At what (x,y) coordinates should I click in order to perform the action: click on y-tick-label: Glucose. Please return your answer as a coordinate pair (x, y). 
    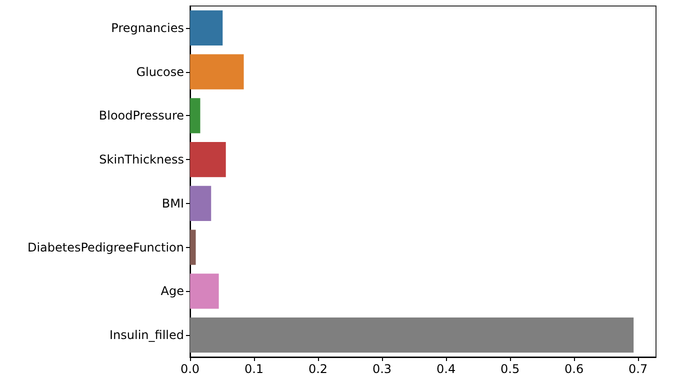
    Looking at the image, I should click on (160, 71).